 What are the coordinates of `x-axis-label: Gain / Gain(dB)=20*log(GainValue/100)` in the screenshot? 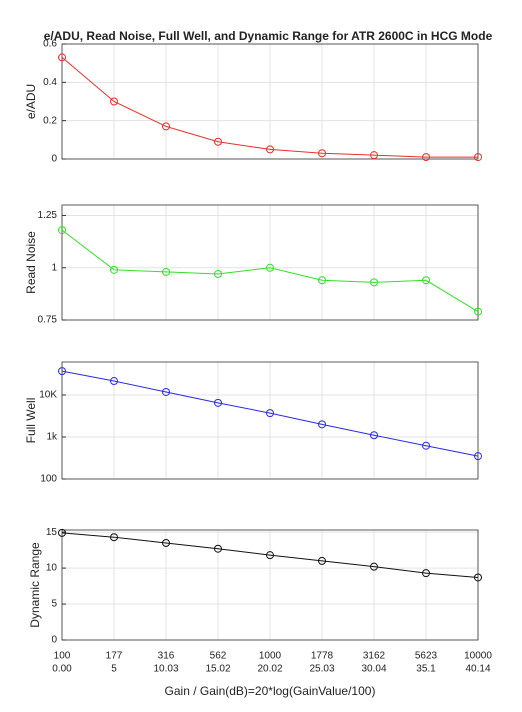 It's located at (270, 691).